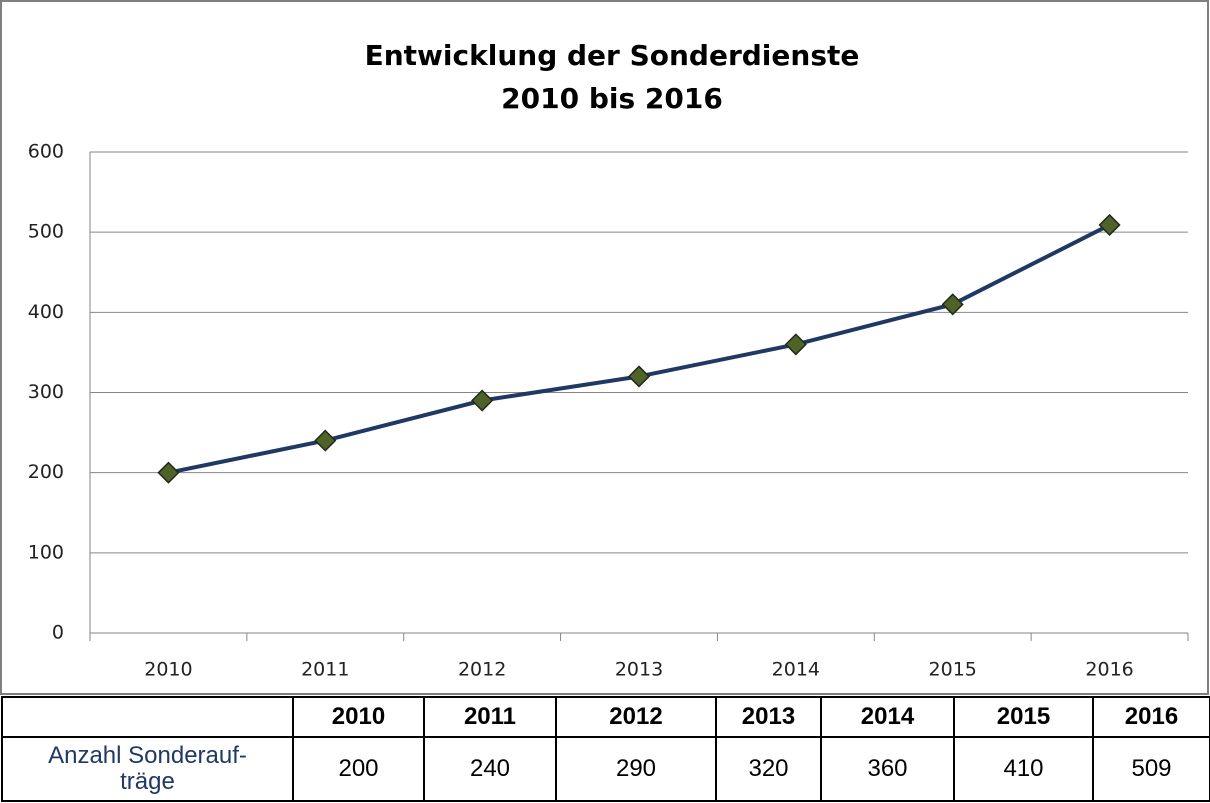 The height and width of the screenshot is (803, 1210). I want to click on y-tick-label: 100, so click(46, 552).